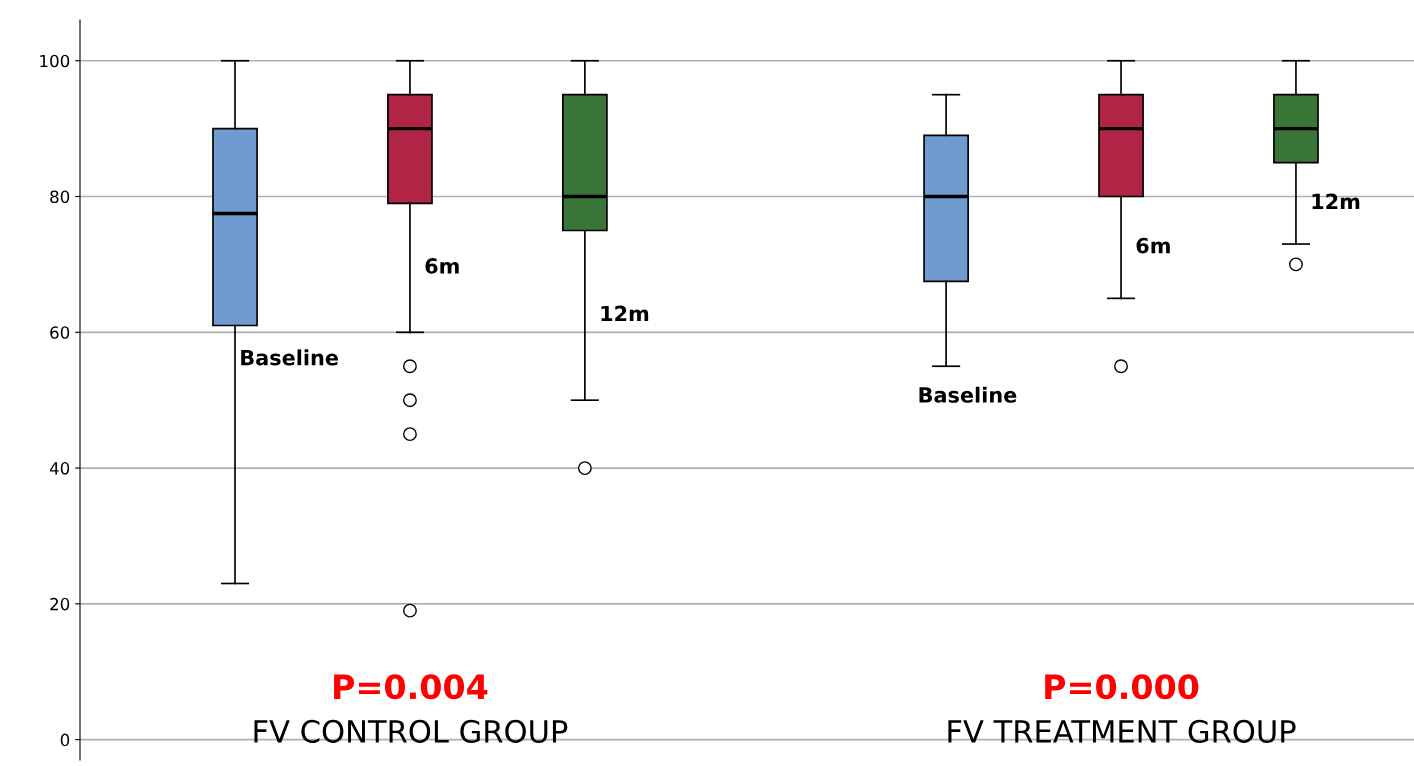 The image size is (1414, 766). Describe the element at coordinates (60, 197) in the screenshot. I see `y-tick-label: 80` at that location.